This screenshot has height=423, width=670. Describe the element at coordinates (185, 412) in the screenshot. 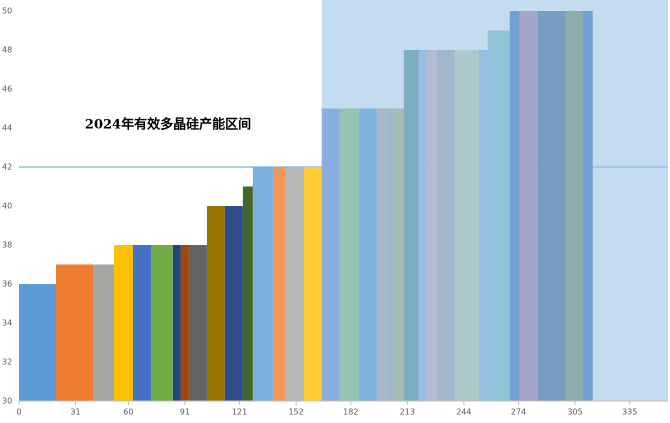

I see `x-tick-label: 91` at that location.